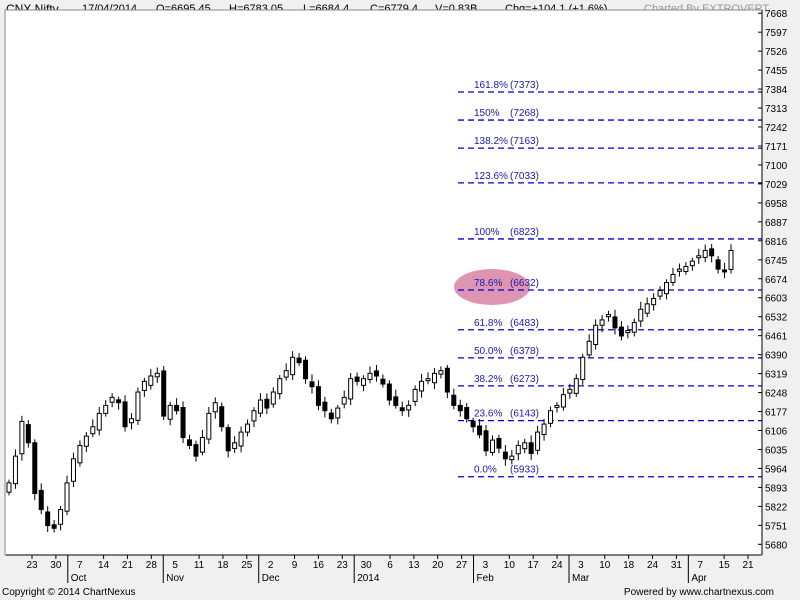 Image resolution: width=800 pixels, height=600 pixels. Describe the element at coordinates (776, 204) in the screenshot. I see `y-tick-label: 6958` at that location.